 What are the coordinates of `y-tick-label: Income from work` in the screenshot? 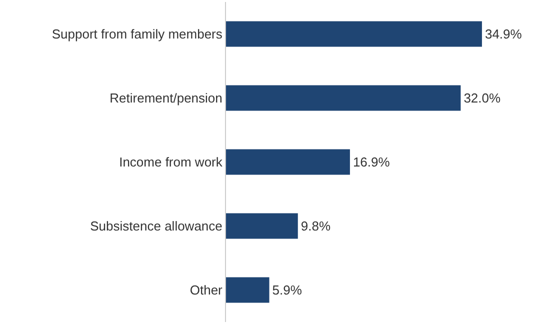 It's located at (171, 162).